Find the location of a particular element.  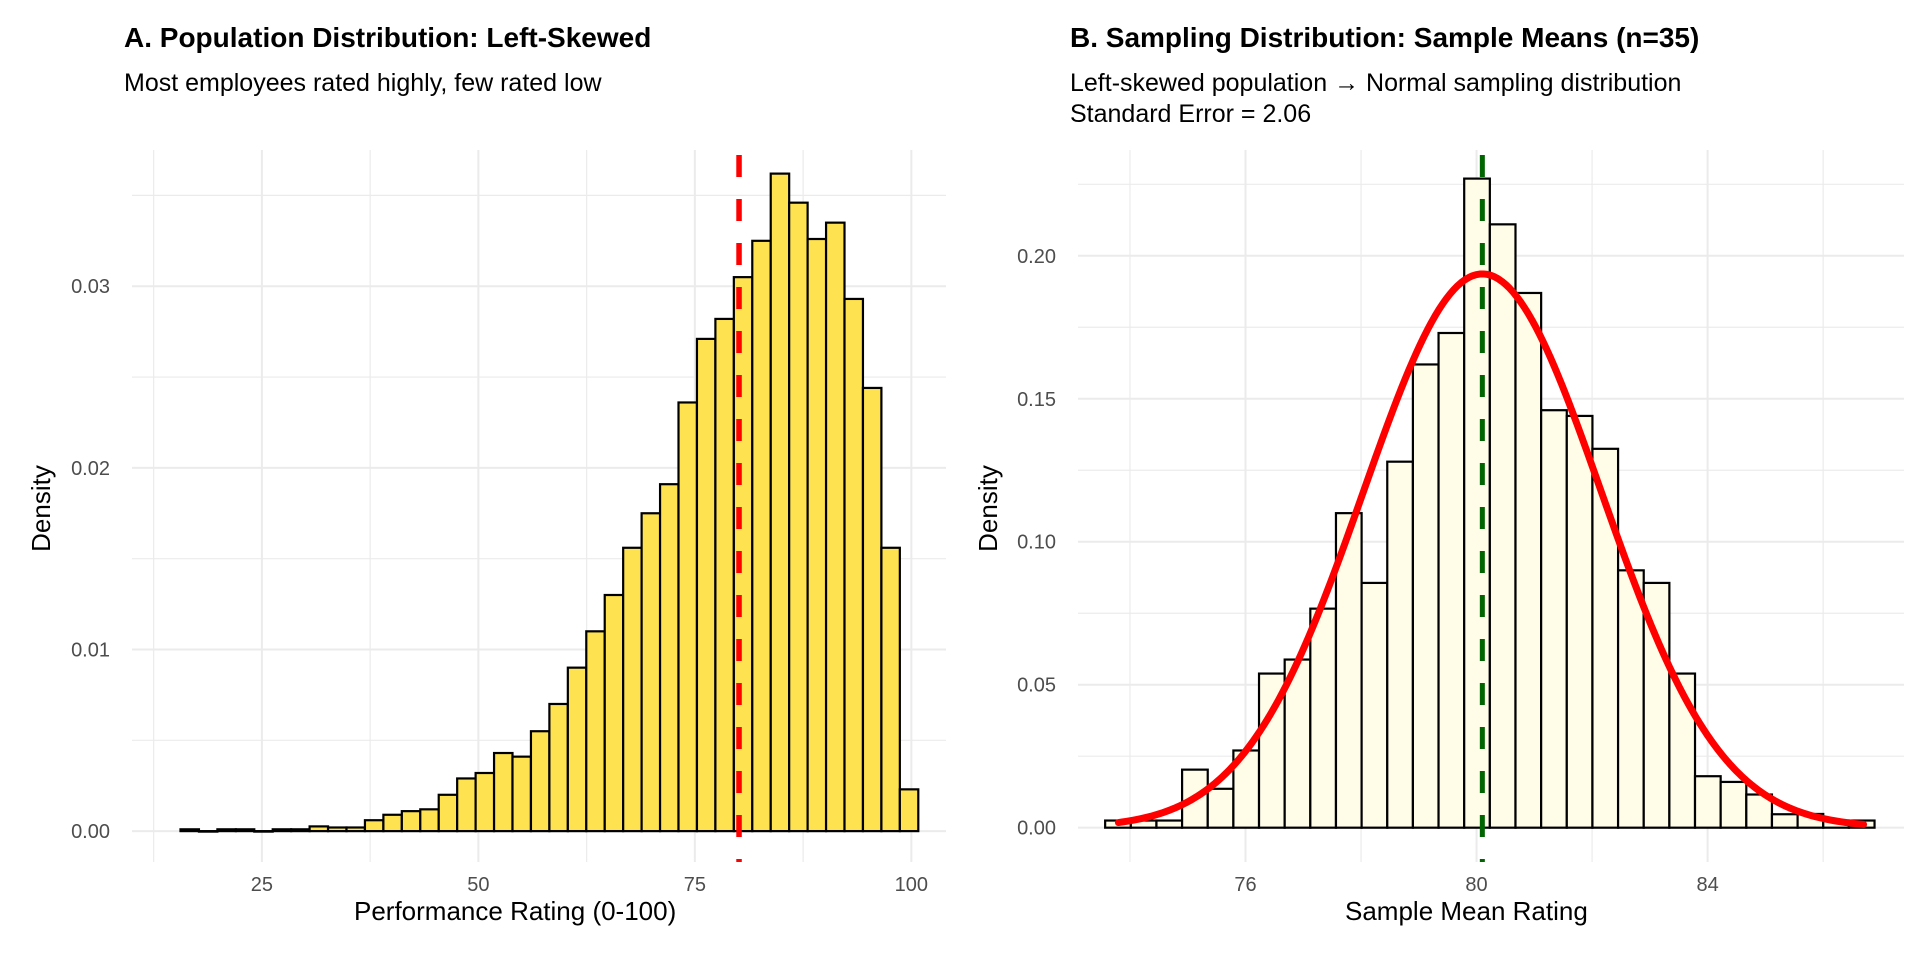

y-tick-label: 0.10 is located at coordinates (1036, 543).